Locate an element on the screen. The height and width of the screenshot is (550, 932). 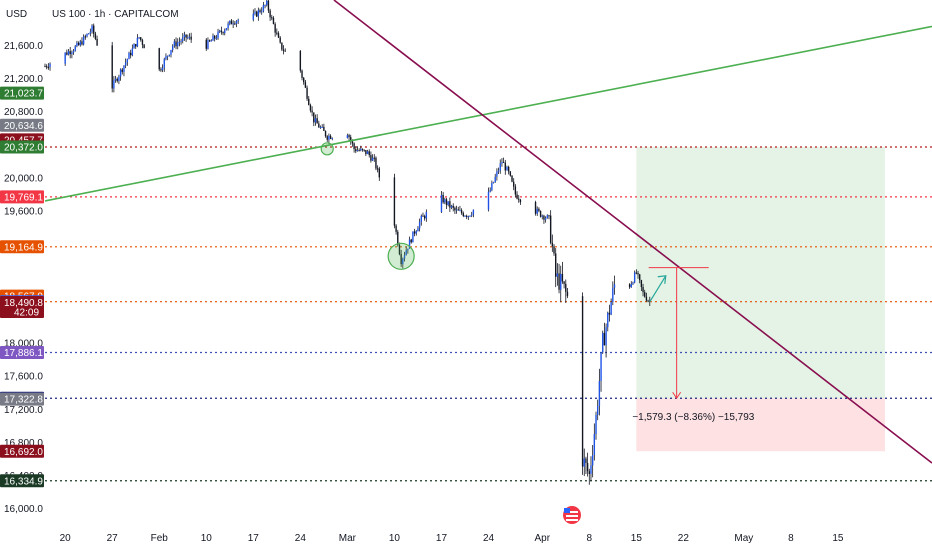
x-tick-label: 8 is located at coordinates (791, 538).